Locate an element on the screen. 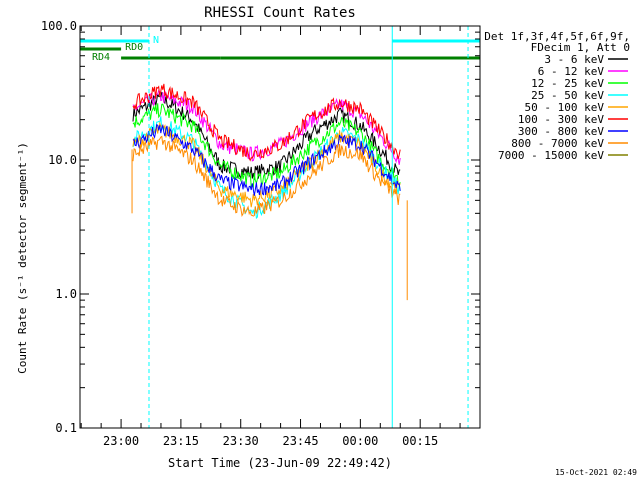  legend-label-1: 6 - 12 keV is located at coordinates (571, 71).